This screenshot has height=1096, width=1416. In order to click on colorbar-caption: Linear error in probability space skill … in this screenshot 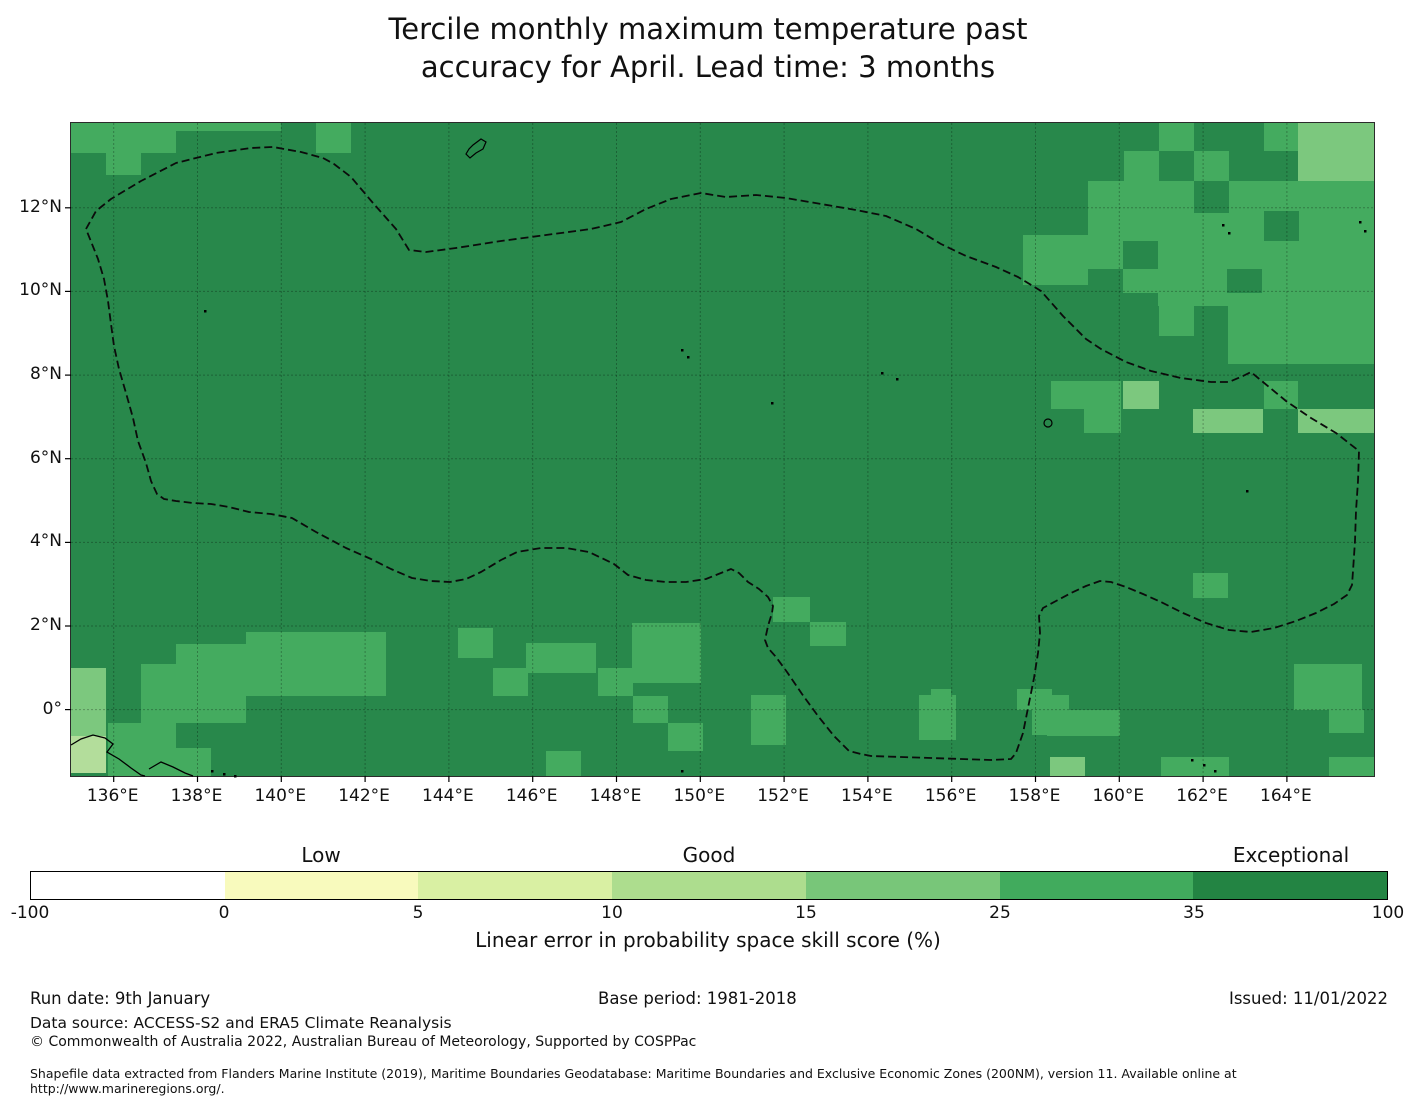, I will do `click(708, 940)`.